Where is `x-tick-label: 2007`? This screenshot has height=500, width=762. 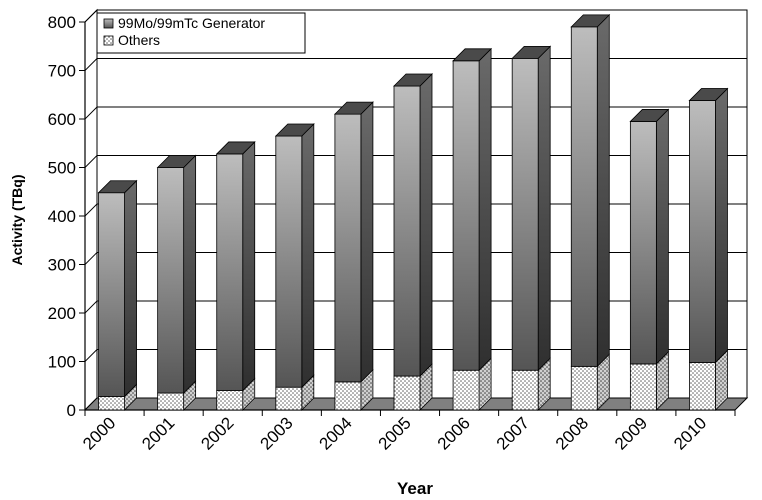
x-tick-label: 2007 is located at coordinates (513, 433).